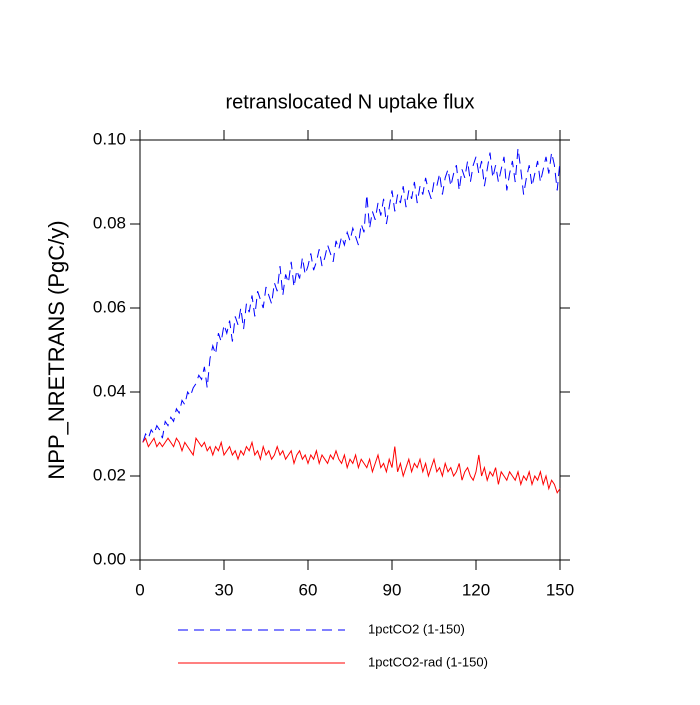 The width and height of the screenshot is (700, 705). What do you see at coordinates (476, 589) in the screenshot?
I see `x-tick-label: 120` at bounding box center [476, 589].